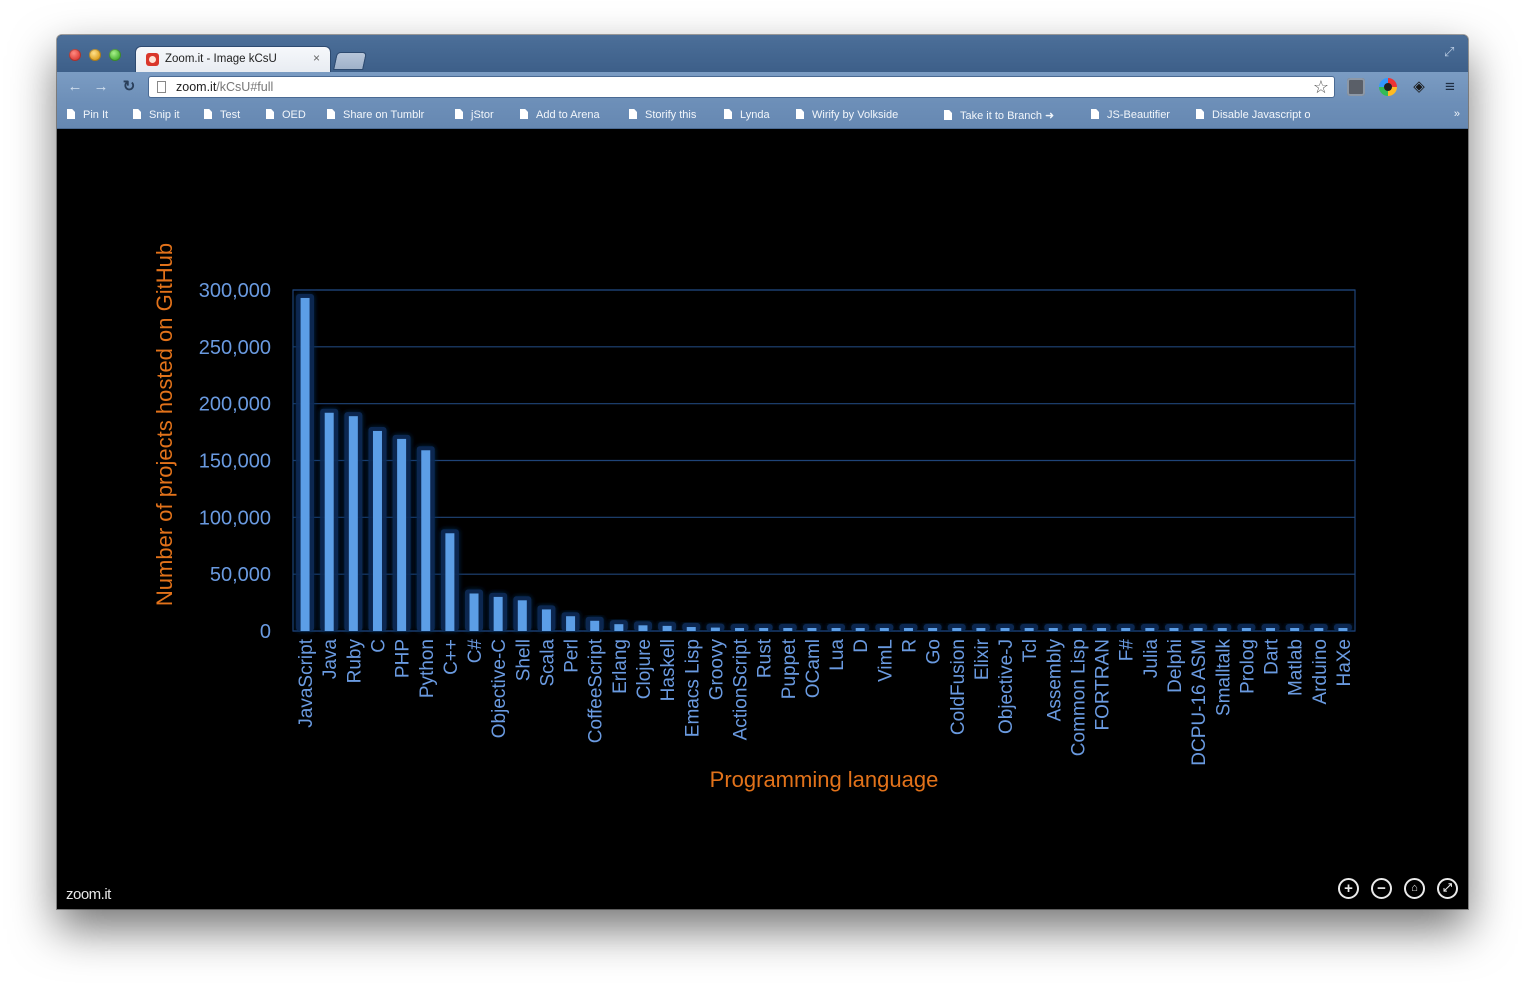 This screenshot has height=988, width=1525. What do you see at coordinates (1296, 667) in the screenshot?
I see `x-tick-label: Matlab` at bounding box center [1296, 667].